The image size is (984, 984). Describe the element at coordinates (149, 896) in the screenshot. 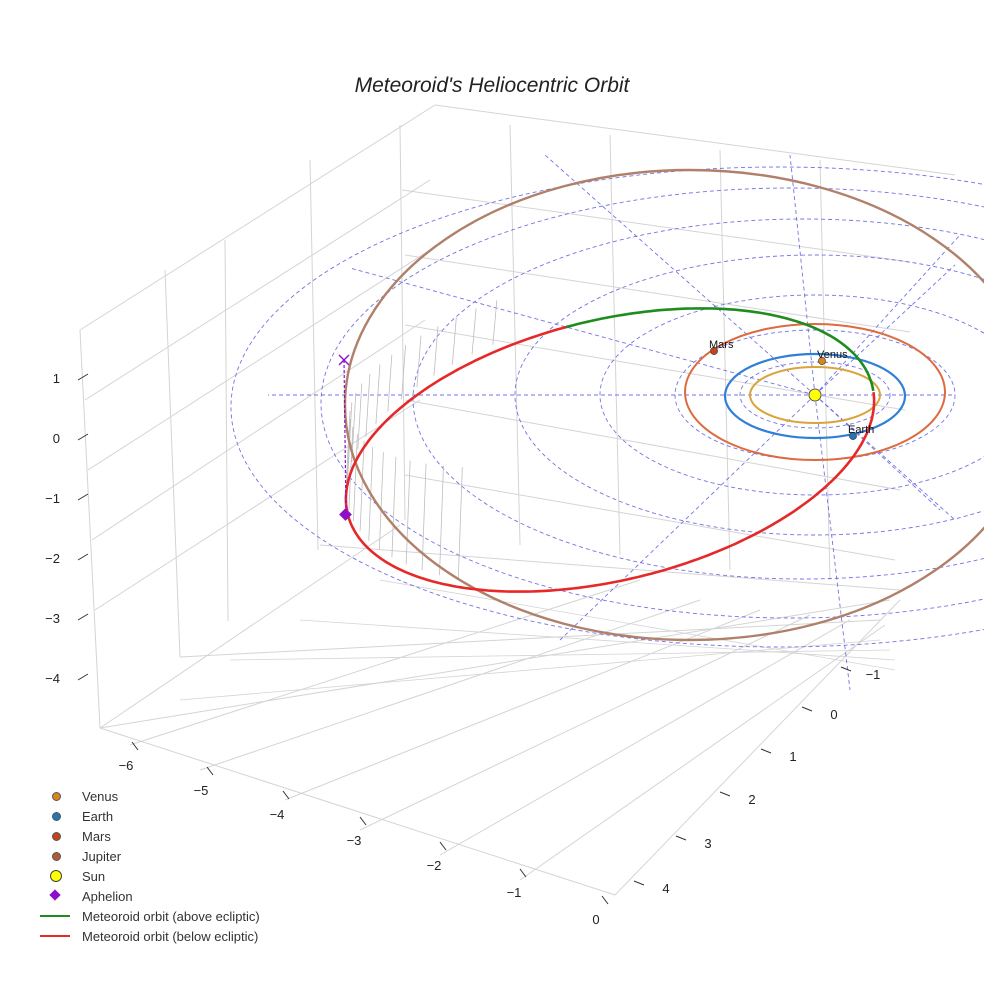

I see `legend-item-aphelion: Aphelion` at that location.